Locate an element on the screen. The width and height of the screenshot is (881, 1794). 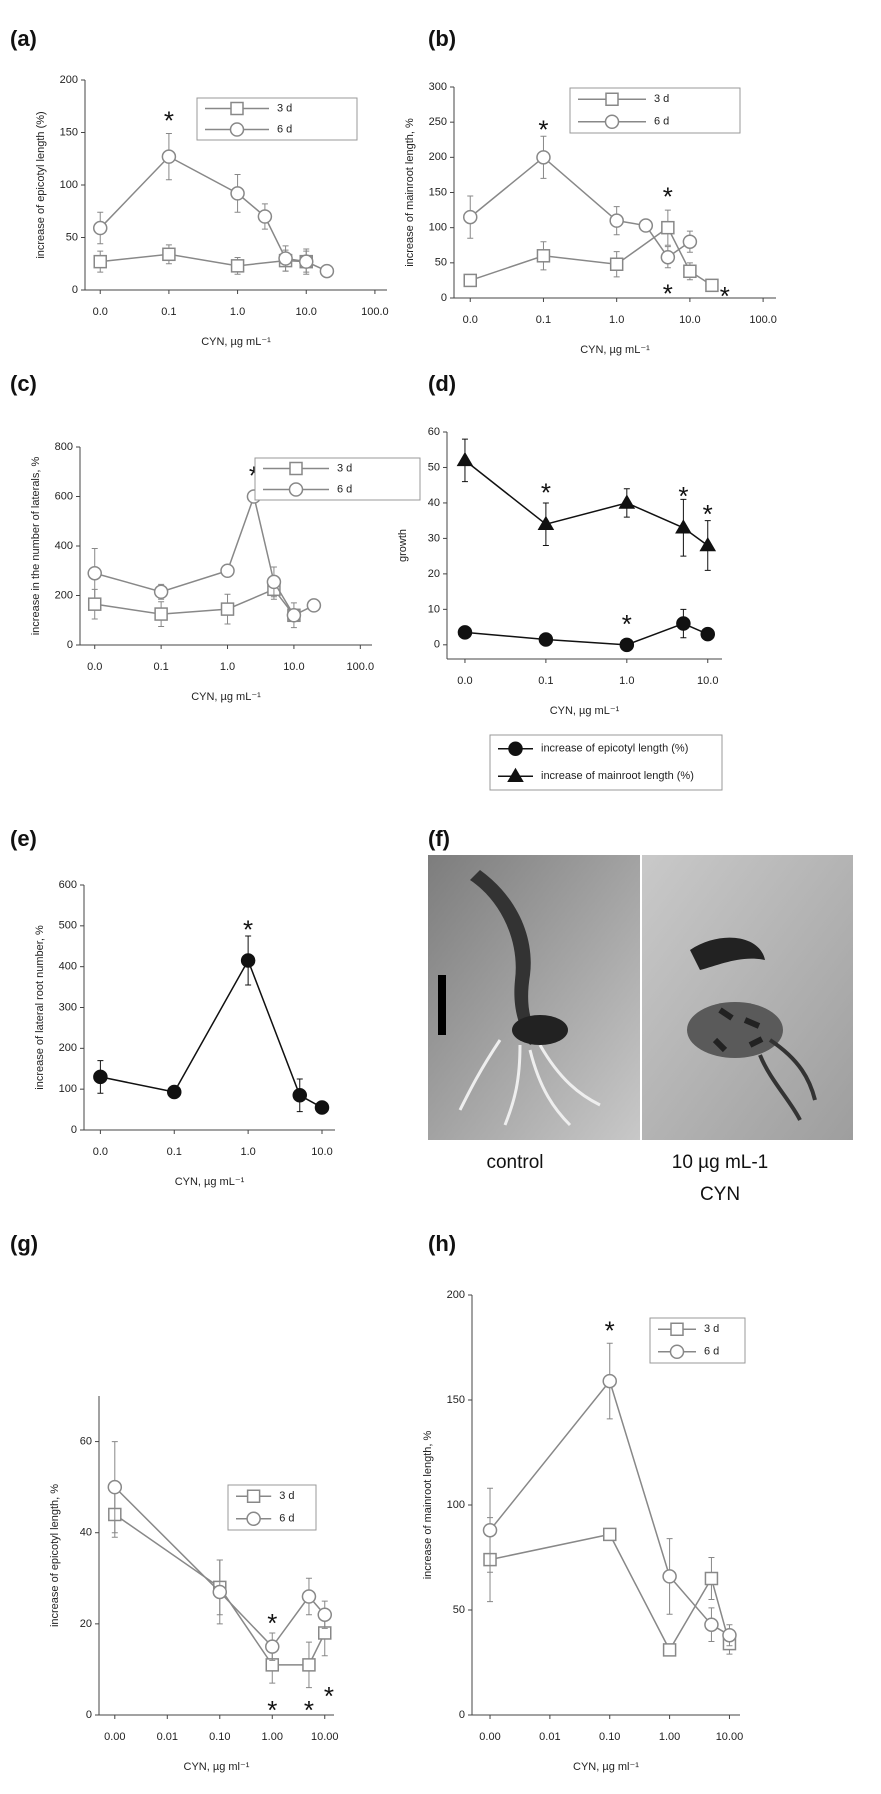
y-tick-label: 30 is located at coordinates (434, 538).